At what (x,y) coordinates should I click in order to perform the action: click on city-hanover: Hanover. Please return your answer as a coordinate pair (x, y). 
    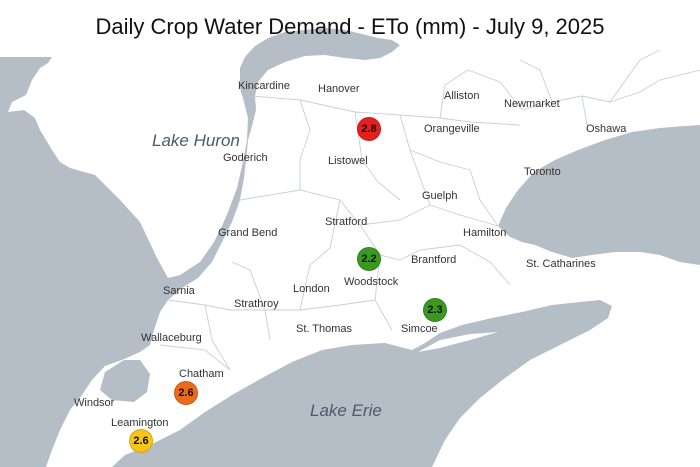
    Looking at the image, I should click on (339, 89).